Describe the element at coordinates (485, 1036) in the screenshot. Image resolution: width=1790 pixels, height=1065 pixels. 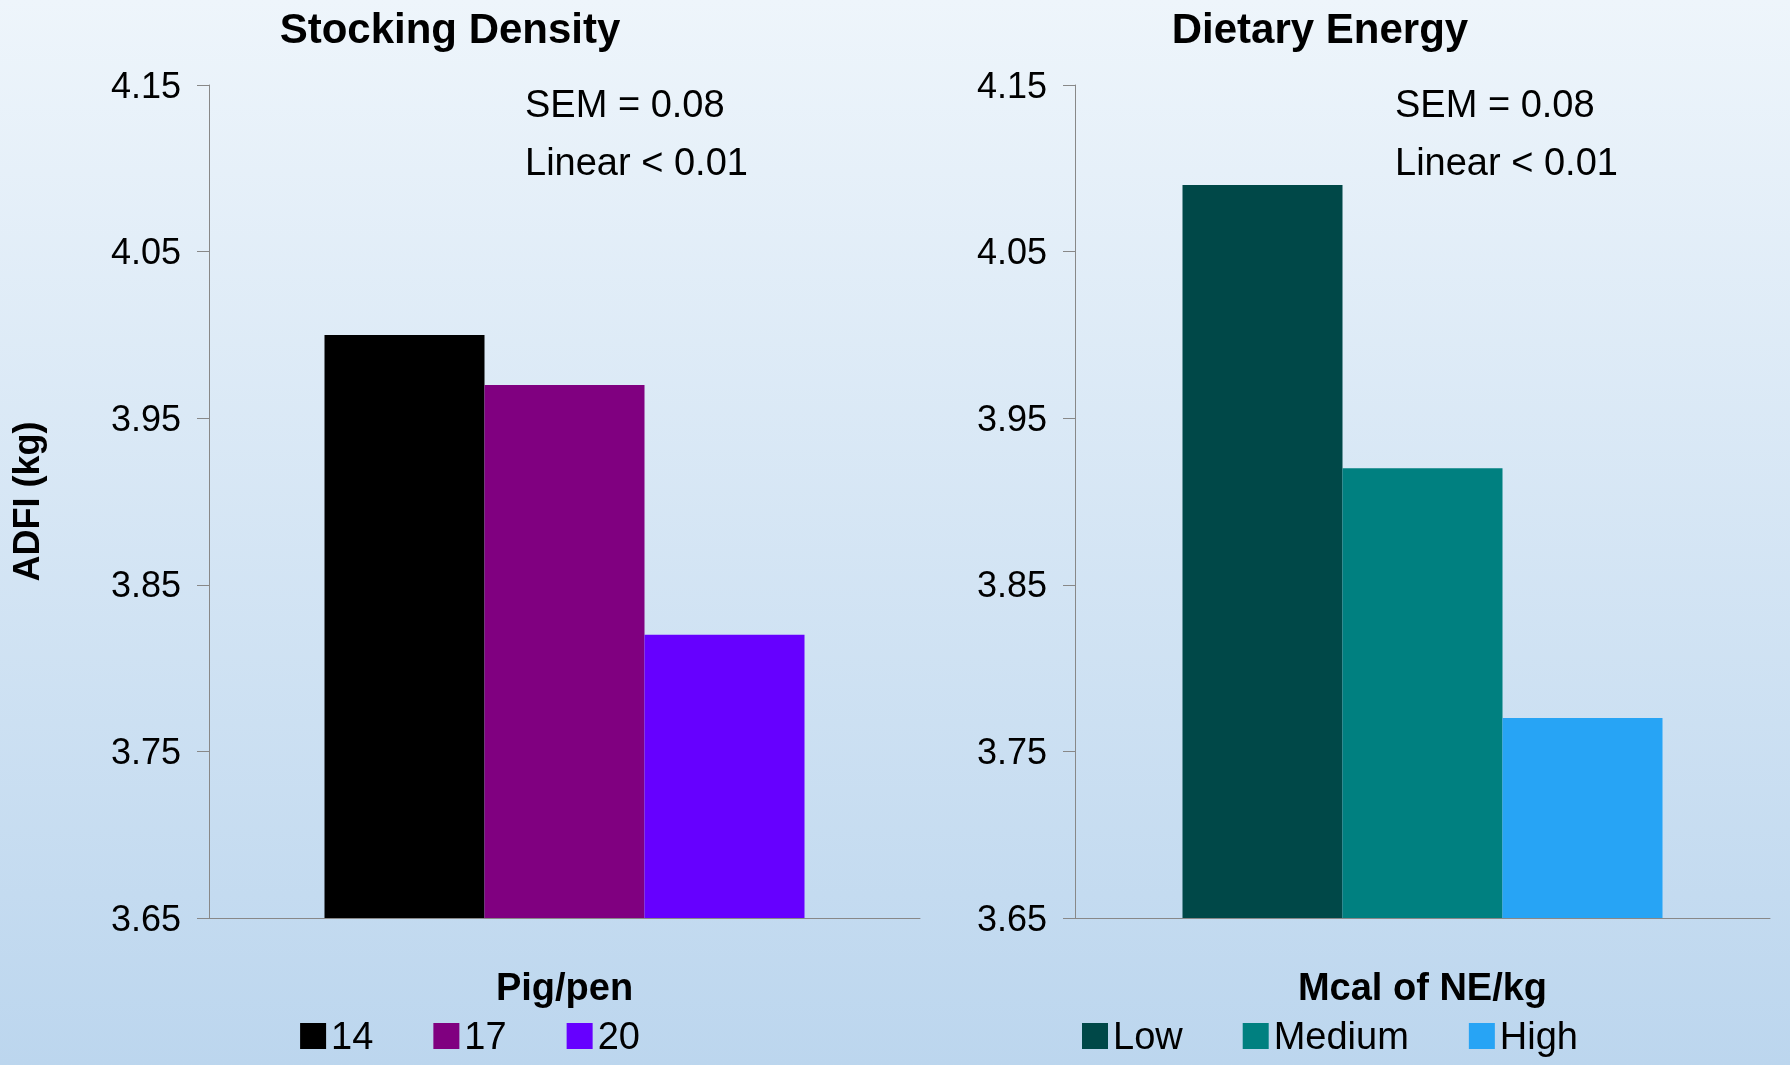
I see `legend-label: 17` at that location.